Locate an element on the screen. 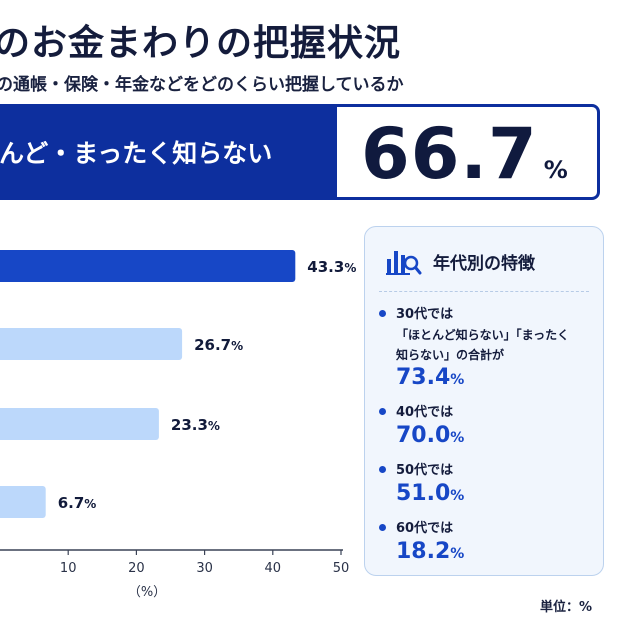 The image size is (640, 640). summary-value-number: 66.7 is located at coordinates (449, 154).